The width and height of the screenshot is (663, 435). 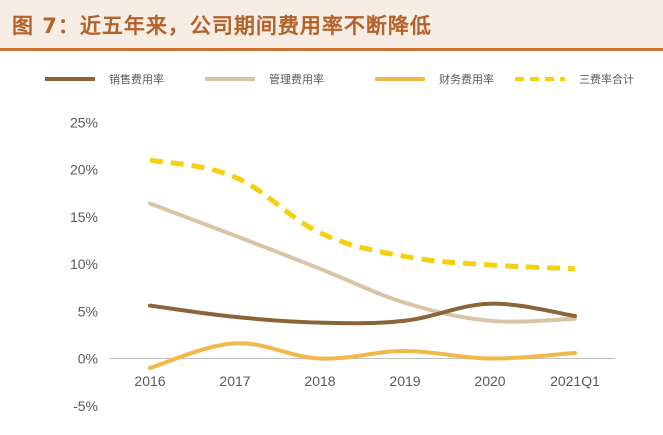 I want to click on legend-label-2: 财务费用率, so click(x=466, y=79).